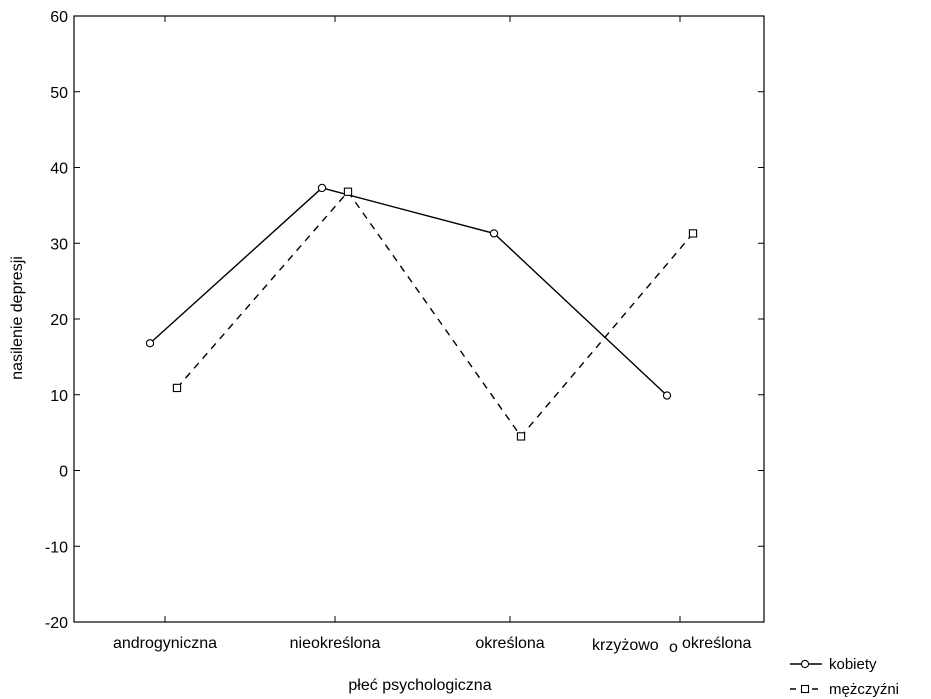  What do you see at coordinates (59, 320) in the screenshot?
I see `y-tick-label: 20` at bounding box center [59, 320].